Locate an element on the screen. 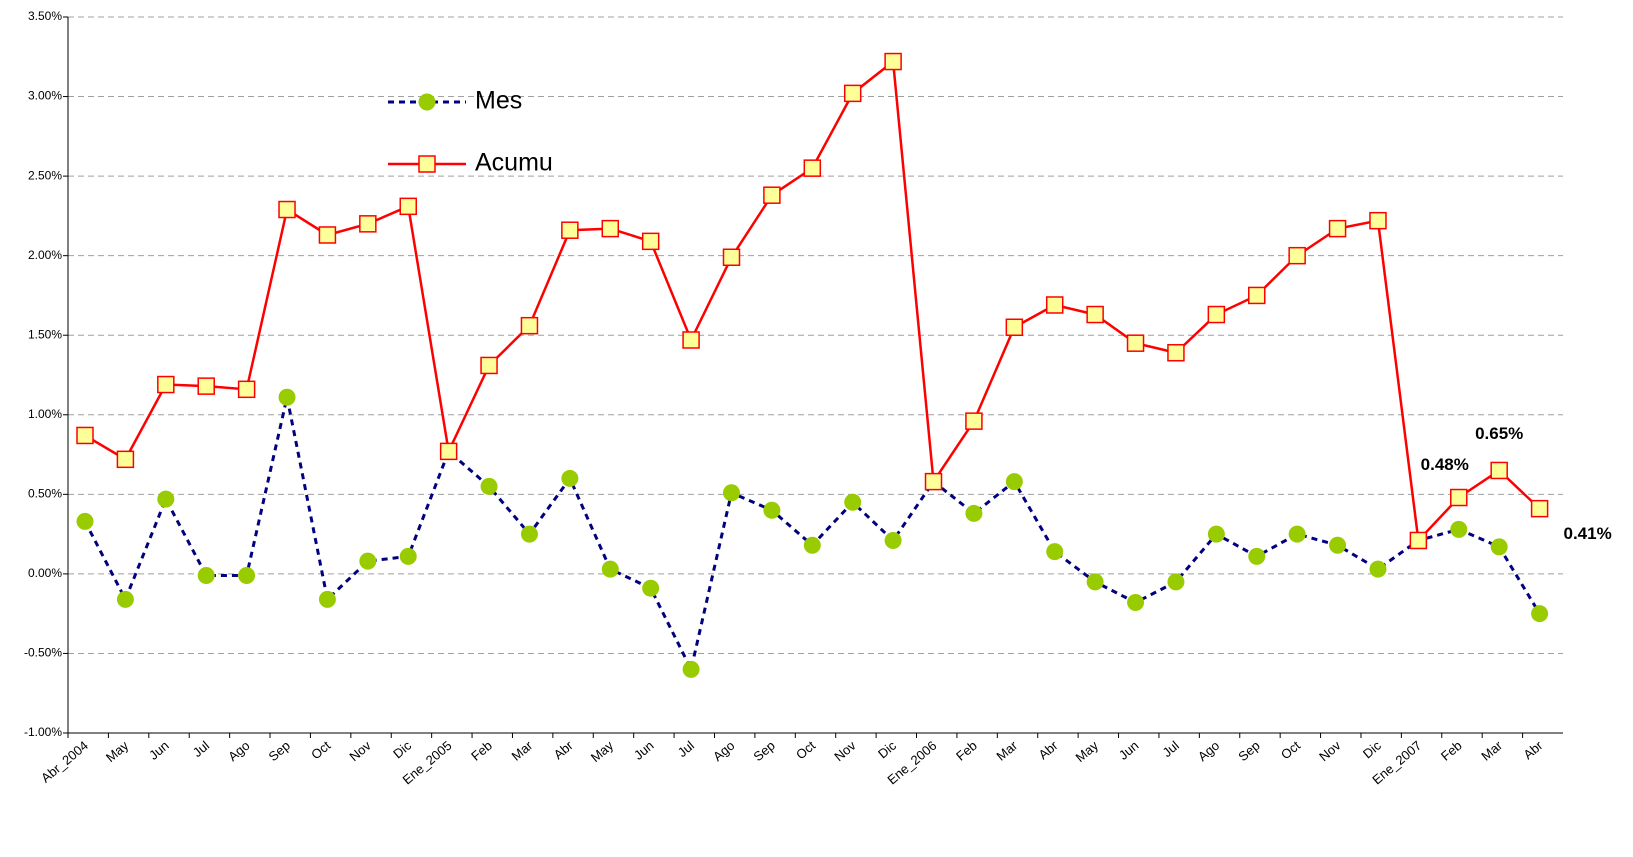  legend-label: Mes is located at coordinates (498, 101).